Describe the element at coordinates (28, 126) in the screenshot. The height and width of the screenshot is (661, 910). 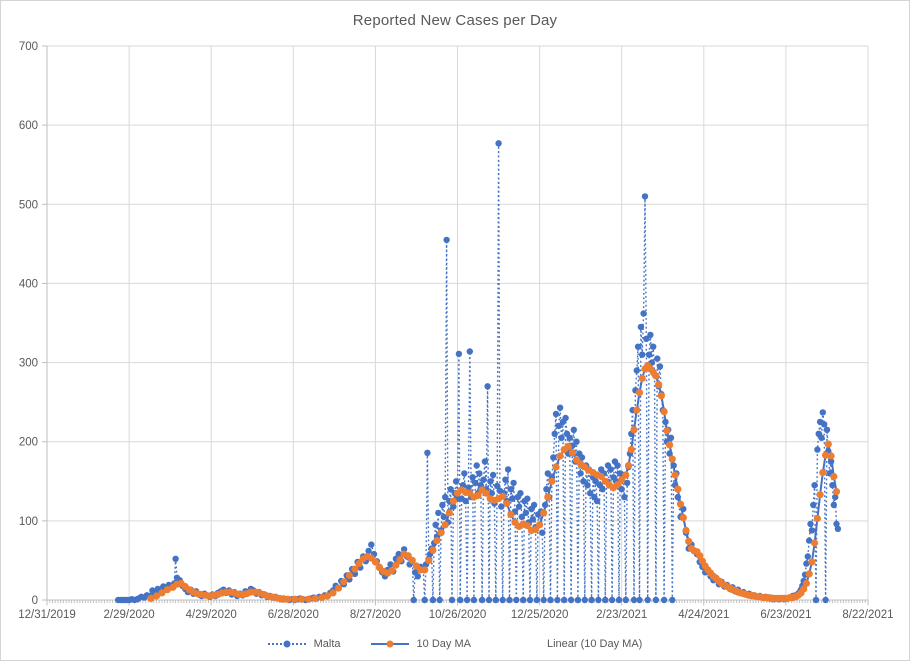
I see `svg-text: 600` at that location.